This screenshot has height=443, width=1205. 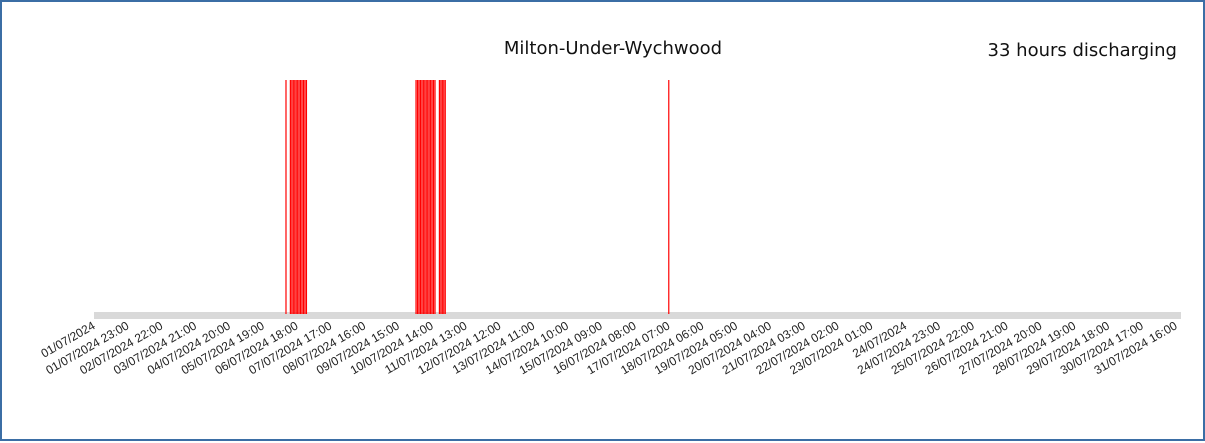 What do you see at coordinates (637, 315) in the screenshot?
I see `x-axis-baseline` at bounding box center [637, 315].